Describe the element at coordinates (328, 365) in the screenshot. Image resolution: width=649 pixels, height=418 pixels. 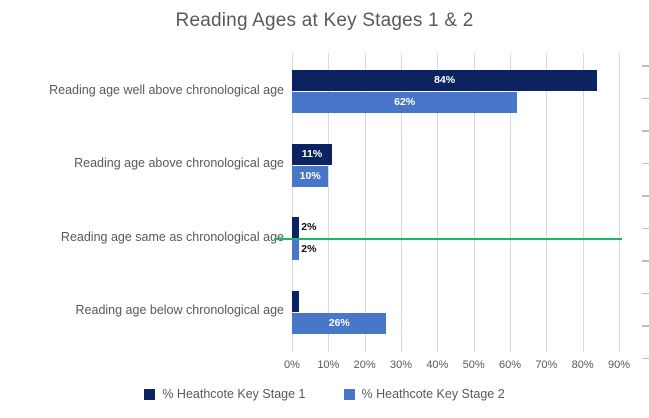
I see `x-axis-tick-label: 10%` at that location.